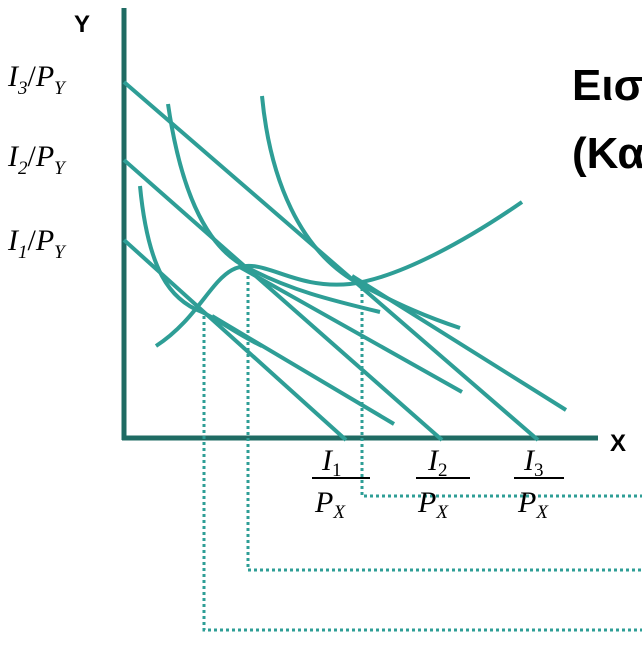 The image size is (642, 653). I want to click on svg-text: I3/PY, so click(37, 79).